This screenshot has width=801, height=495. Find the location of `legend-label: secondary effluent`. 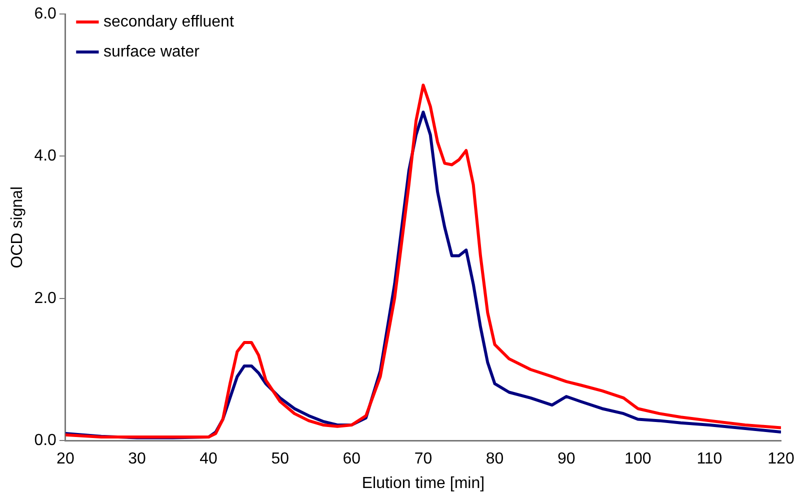

legend-label: secondary effluent is located at coordinates (168, 21).